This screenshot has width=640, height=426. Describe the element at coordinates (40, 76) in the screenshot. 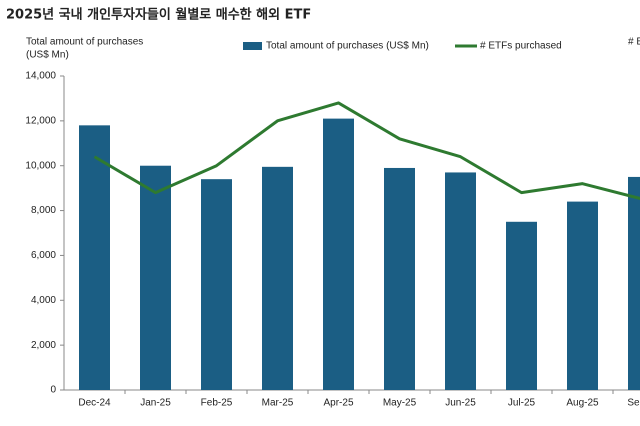

I see `y-tick-label: 14,000` at that location.